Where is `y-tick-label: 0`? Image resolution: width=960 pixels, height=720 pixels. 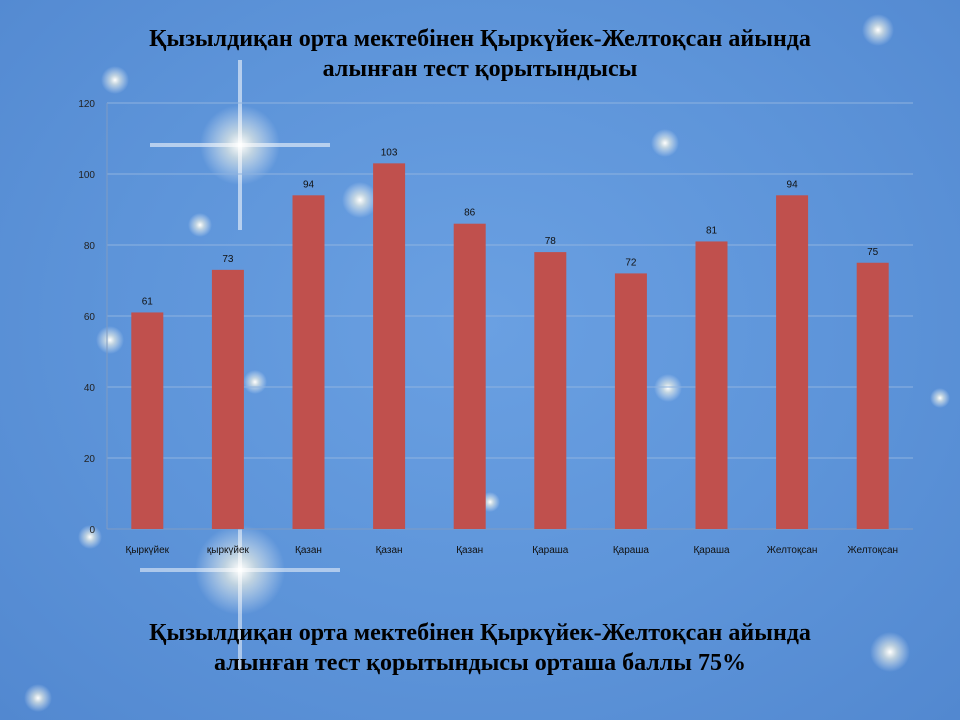 y-tick-label: 0 is located at coordinates (92, 530).